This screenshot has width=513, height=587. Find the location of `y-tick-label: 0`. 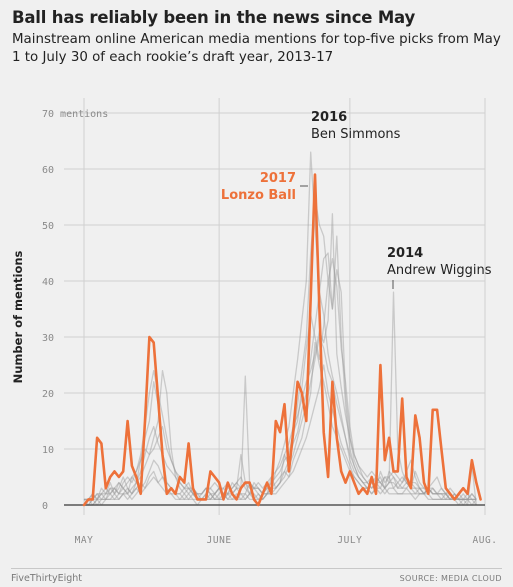

y-tick-label: 0 is located at coordinates (45, 506).